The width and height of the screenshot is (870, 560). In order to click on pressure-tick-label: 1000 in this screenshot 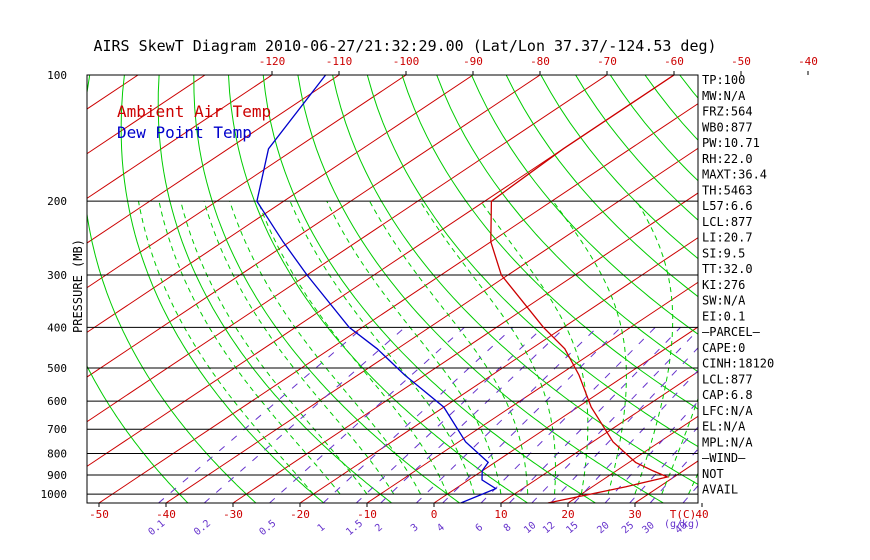, I will do `click(54, 494)`.